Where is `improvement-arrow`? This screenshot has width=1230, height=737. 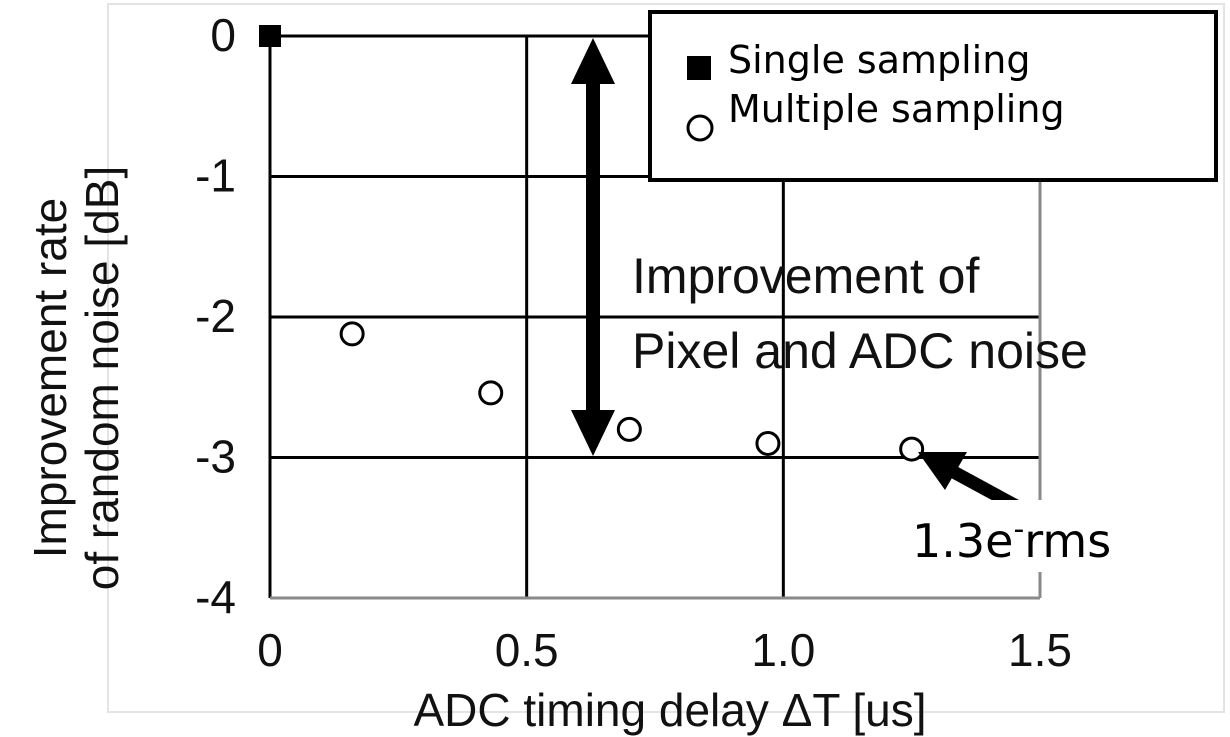
improvement-arrow is located at coordinates (593, 247).